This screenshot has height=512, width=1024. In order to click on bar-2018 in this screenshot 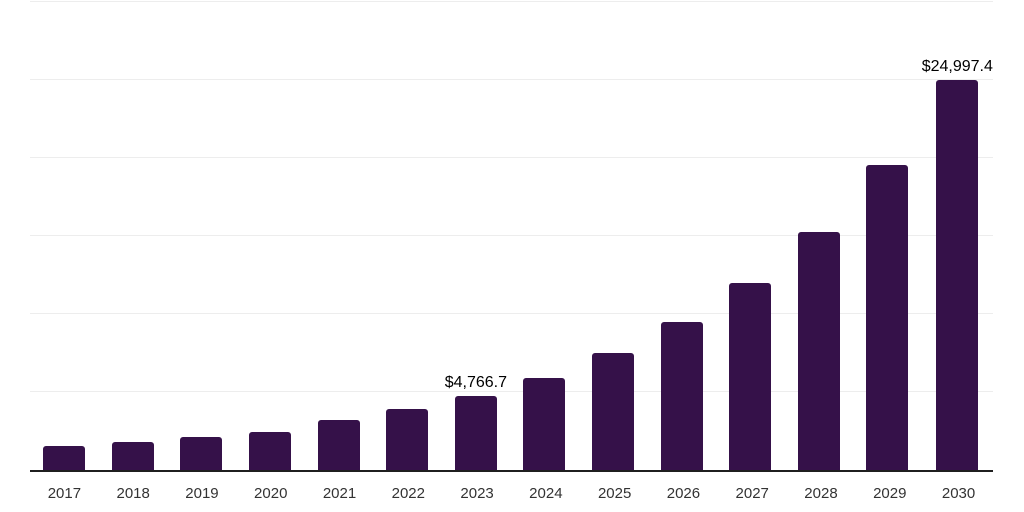, I will do `click(132, 456)`.